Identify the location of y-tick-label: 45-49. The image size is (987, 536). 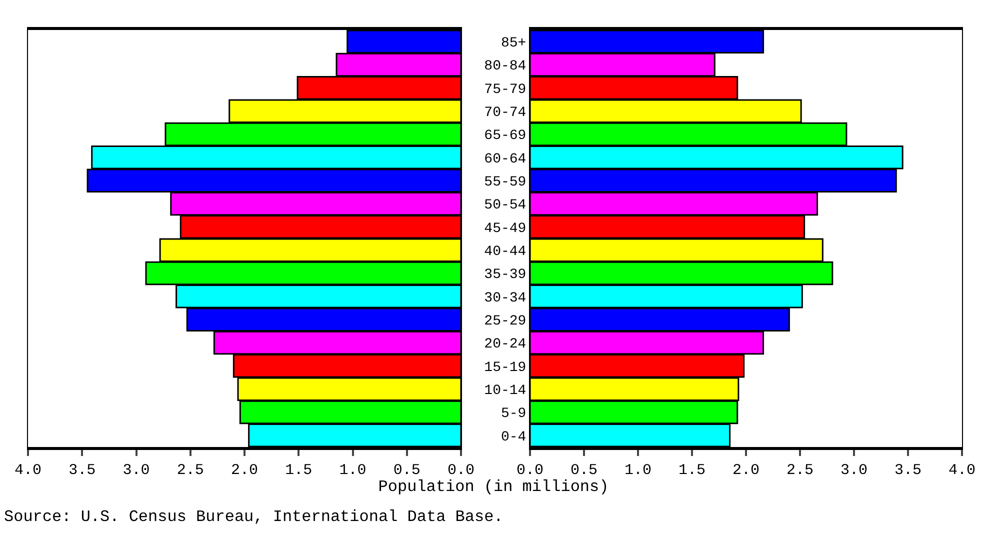
(505, 228).